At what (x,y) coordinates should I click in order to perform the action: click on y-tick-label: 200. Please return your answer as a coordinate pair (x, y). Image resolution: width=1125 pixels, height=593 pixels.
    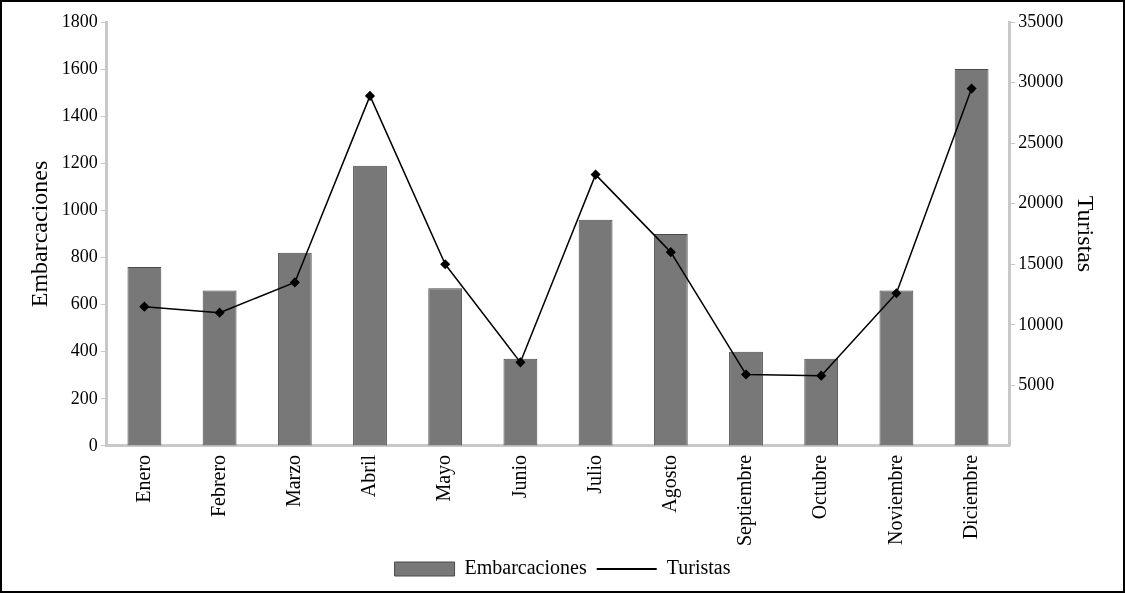
    Looking at the image, I should click on (84, 397).